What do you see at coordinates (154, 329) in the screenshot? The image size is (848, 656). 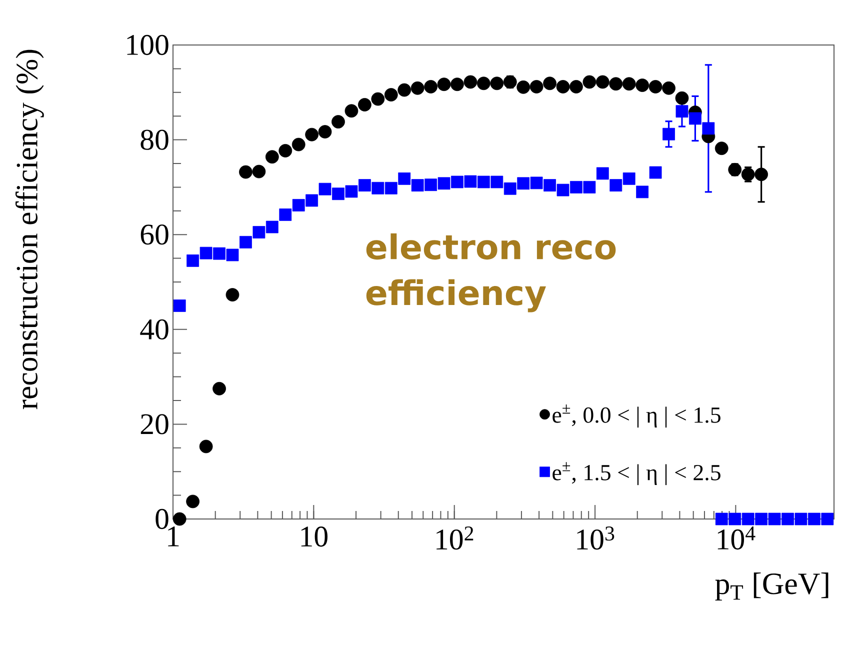 I see `y-tick-label: 40` at bounding box center [154, 329].